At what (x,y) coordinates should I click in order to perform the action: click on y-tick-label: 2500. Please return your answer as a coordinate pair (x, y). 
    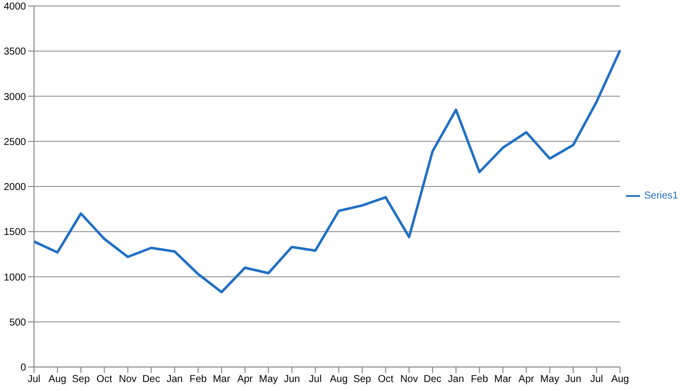
    Looking at the image, I should click on (15, 142).